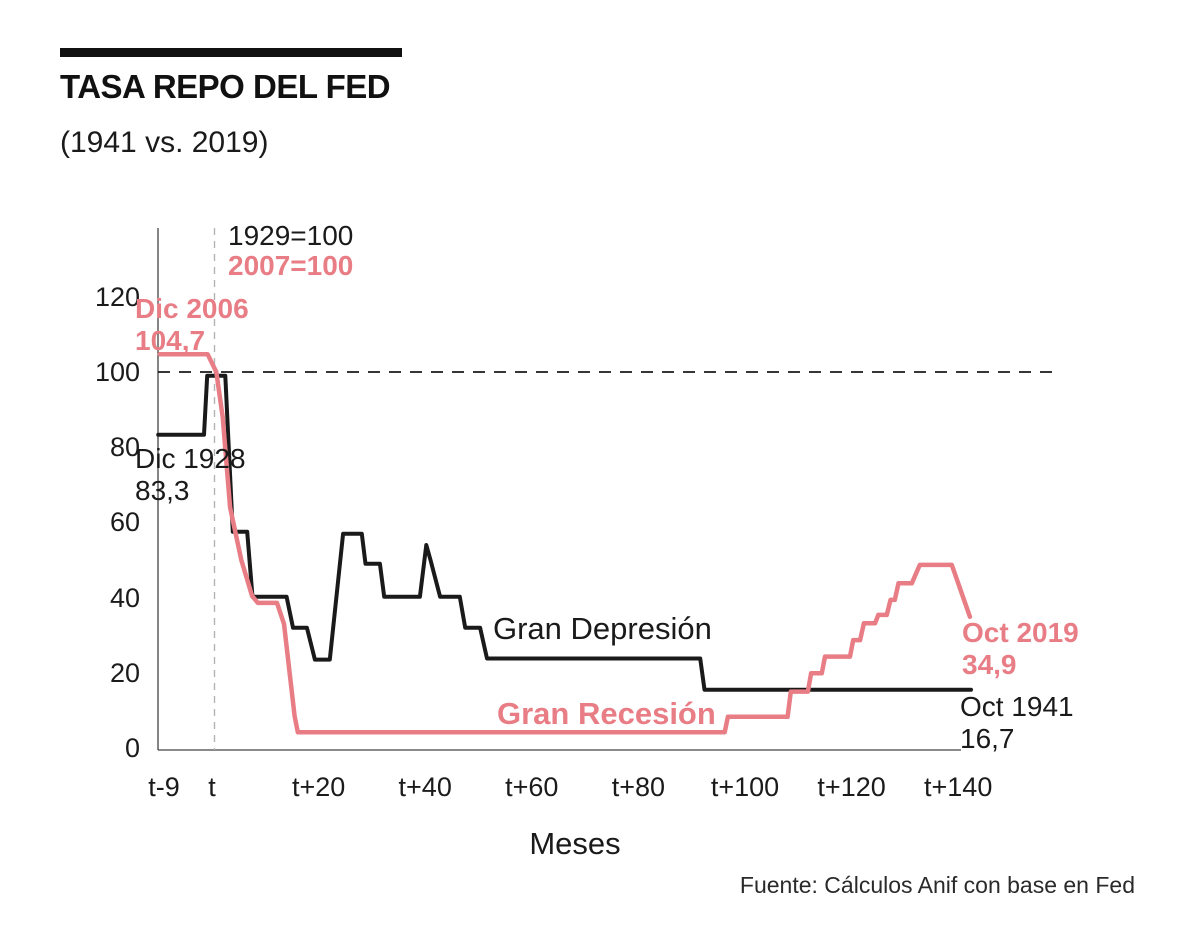 The height and width of the screenshot is (945, 1200). I want to click on label-gran-recesion: Gran Recesión, so click(606, 713).